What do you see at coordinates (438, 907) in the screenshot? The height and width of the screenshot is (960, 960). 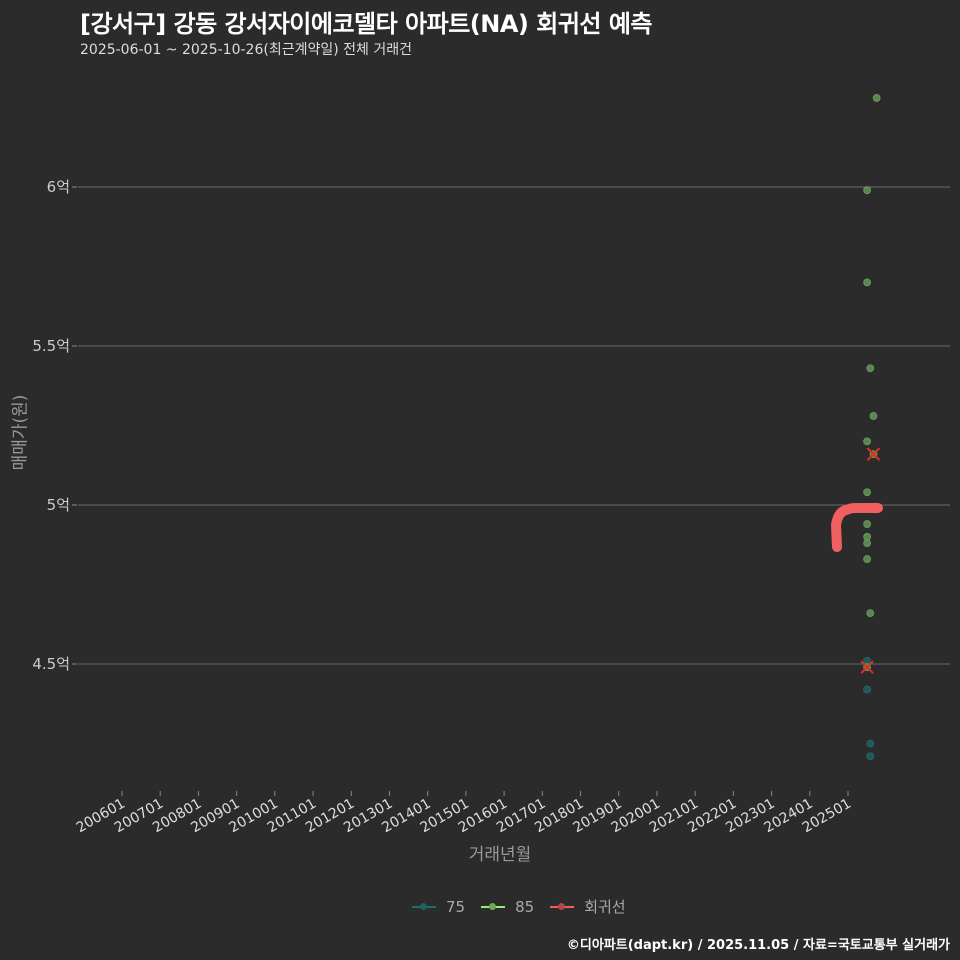 I see `legend-item-75: 75` at bounding box center [438, 907].